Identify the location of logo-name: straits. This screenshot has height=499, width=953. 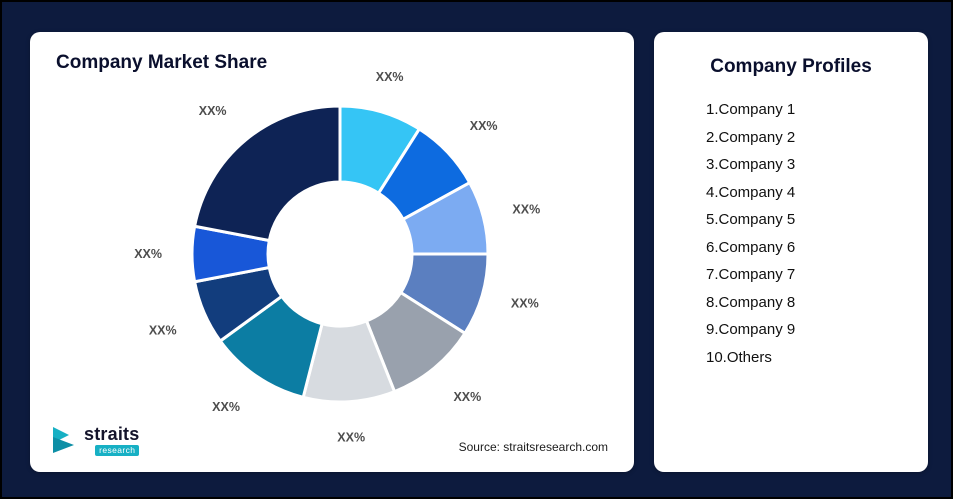
(112, 433).